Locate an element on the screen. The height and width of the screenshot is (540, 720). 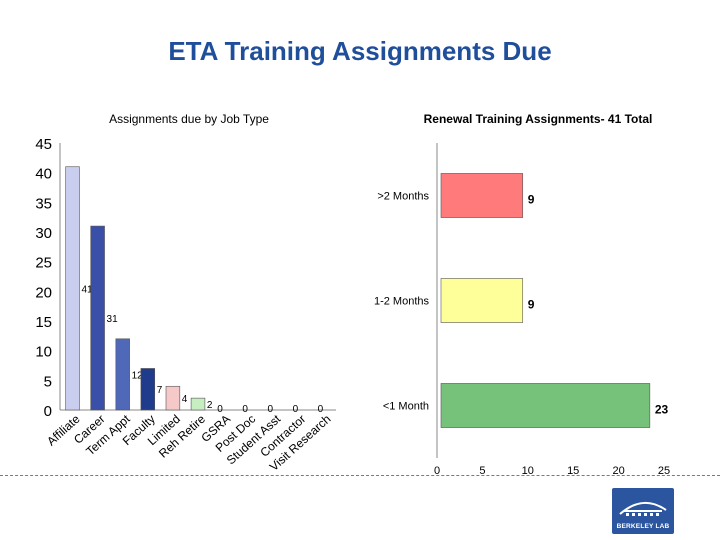
chart1-y-tick-label: 5 is located at coordinates (48, 381).